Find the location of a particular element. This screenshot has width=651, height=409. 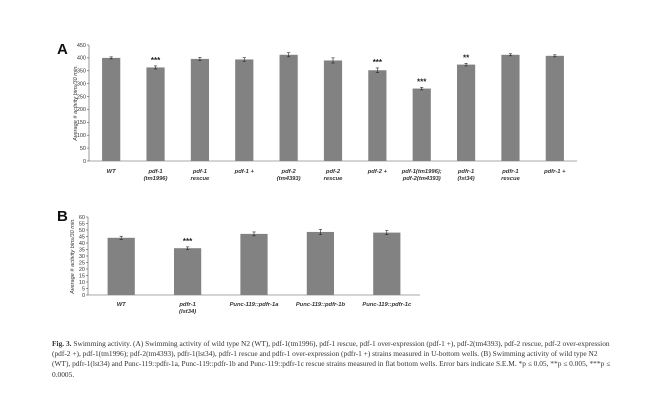

y-tick-label: 15 is located at coordinates (82, 276).